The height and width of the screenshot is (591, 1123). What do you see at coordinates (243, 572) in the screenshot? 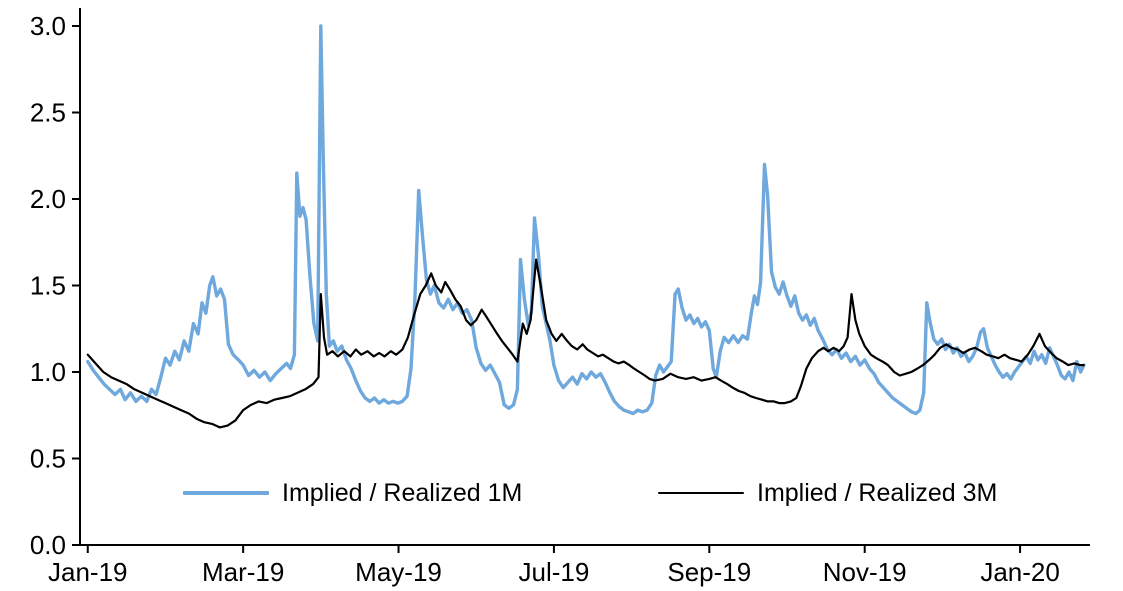
I see `x-tick-label: Mar-19` at bounding box center [243, 572].